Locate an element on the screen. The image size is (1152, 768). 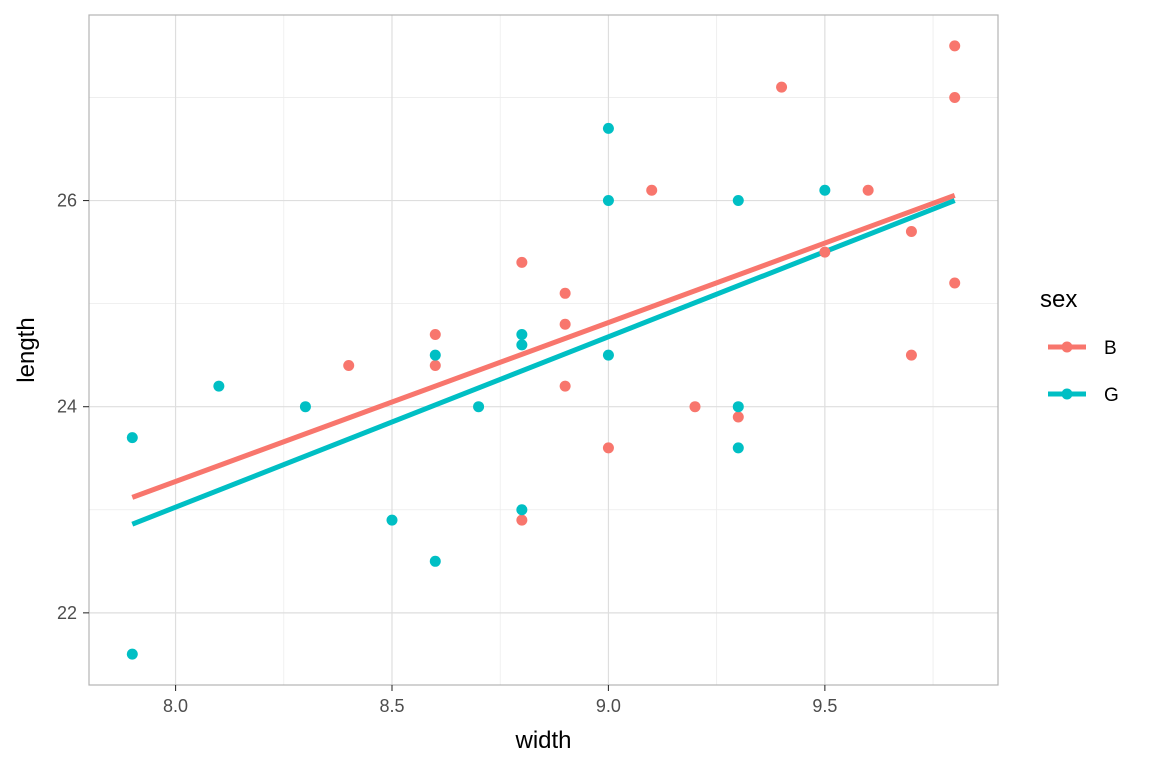
x-tick-label: 9.5 is located at coordinates (824, 706).